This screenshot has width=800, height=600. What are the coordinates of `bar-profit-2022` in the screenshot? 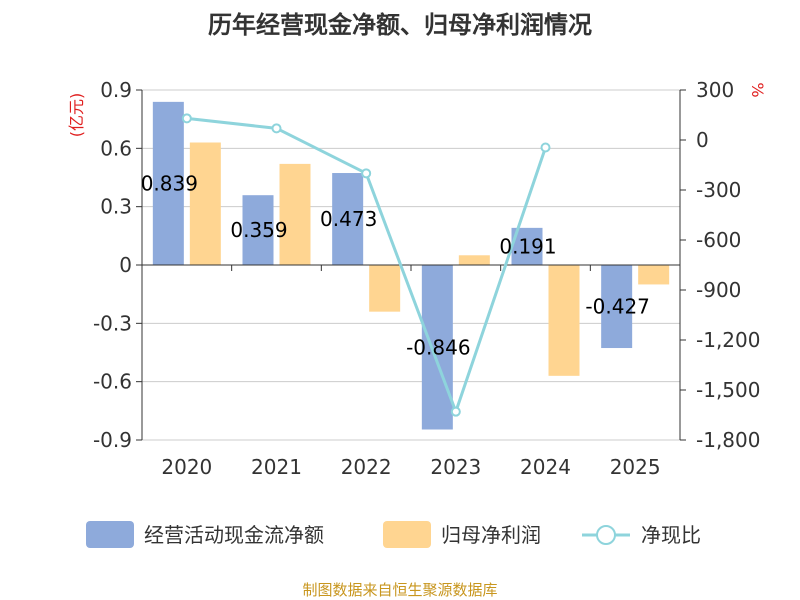 It's located at (385, 288).